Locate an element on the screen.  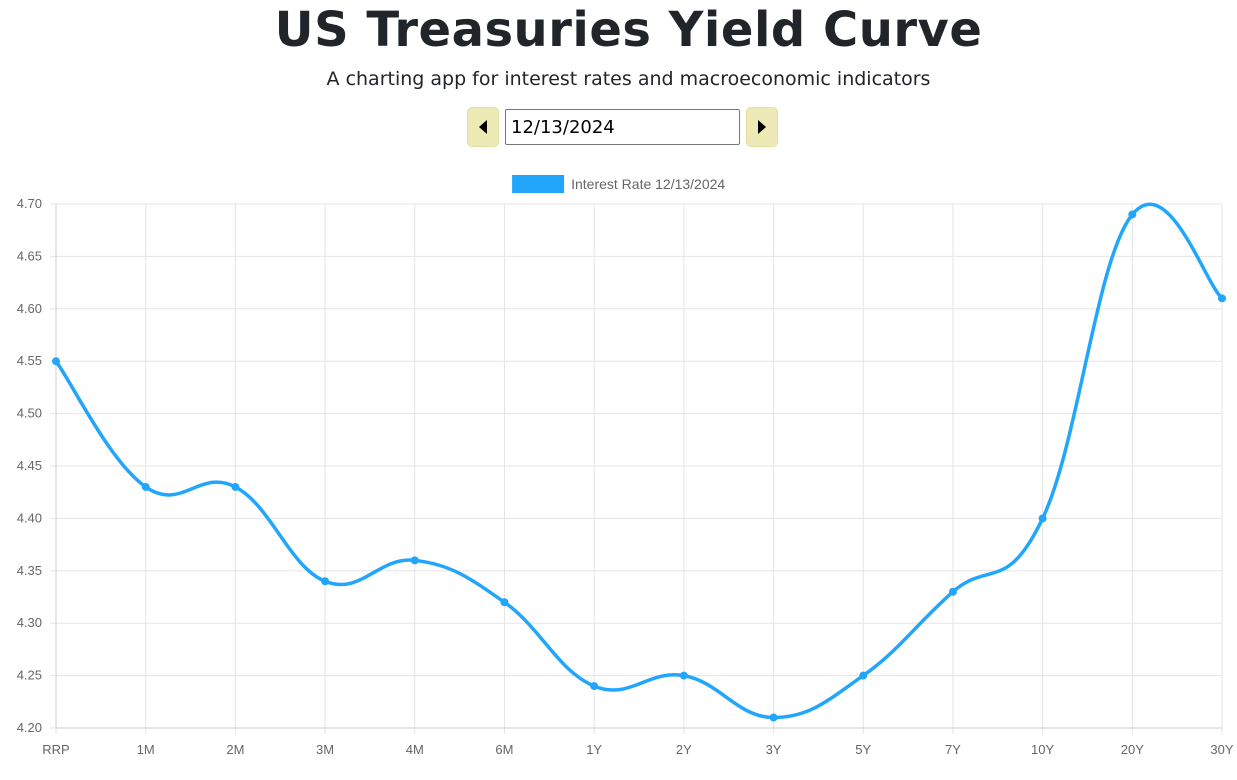
x-tick-label: 3Y is located at coordinates (774, 749).